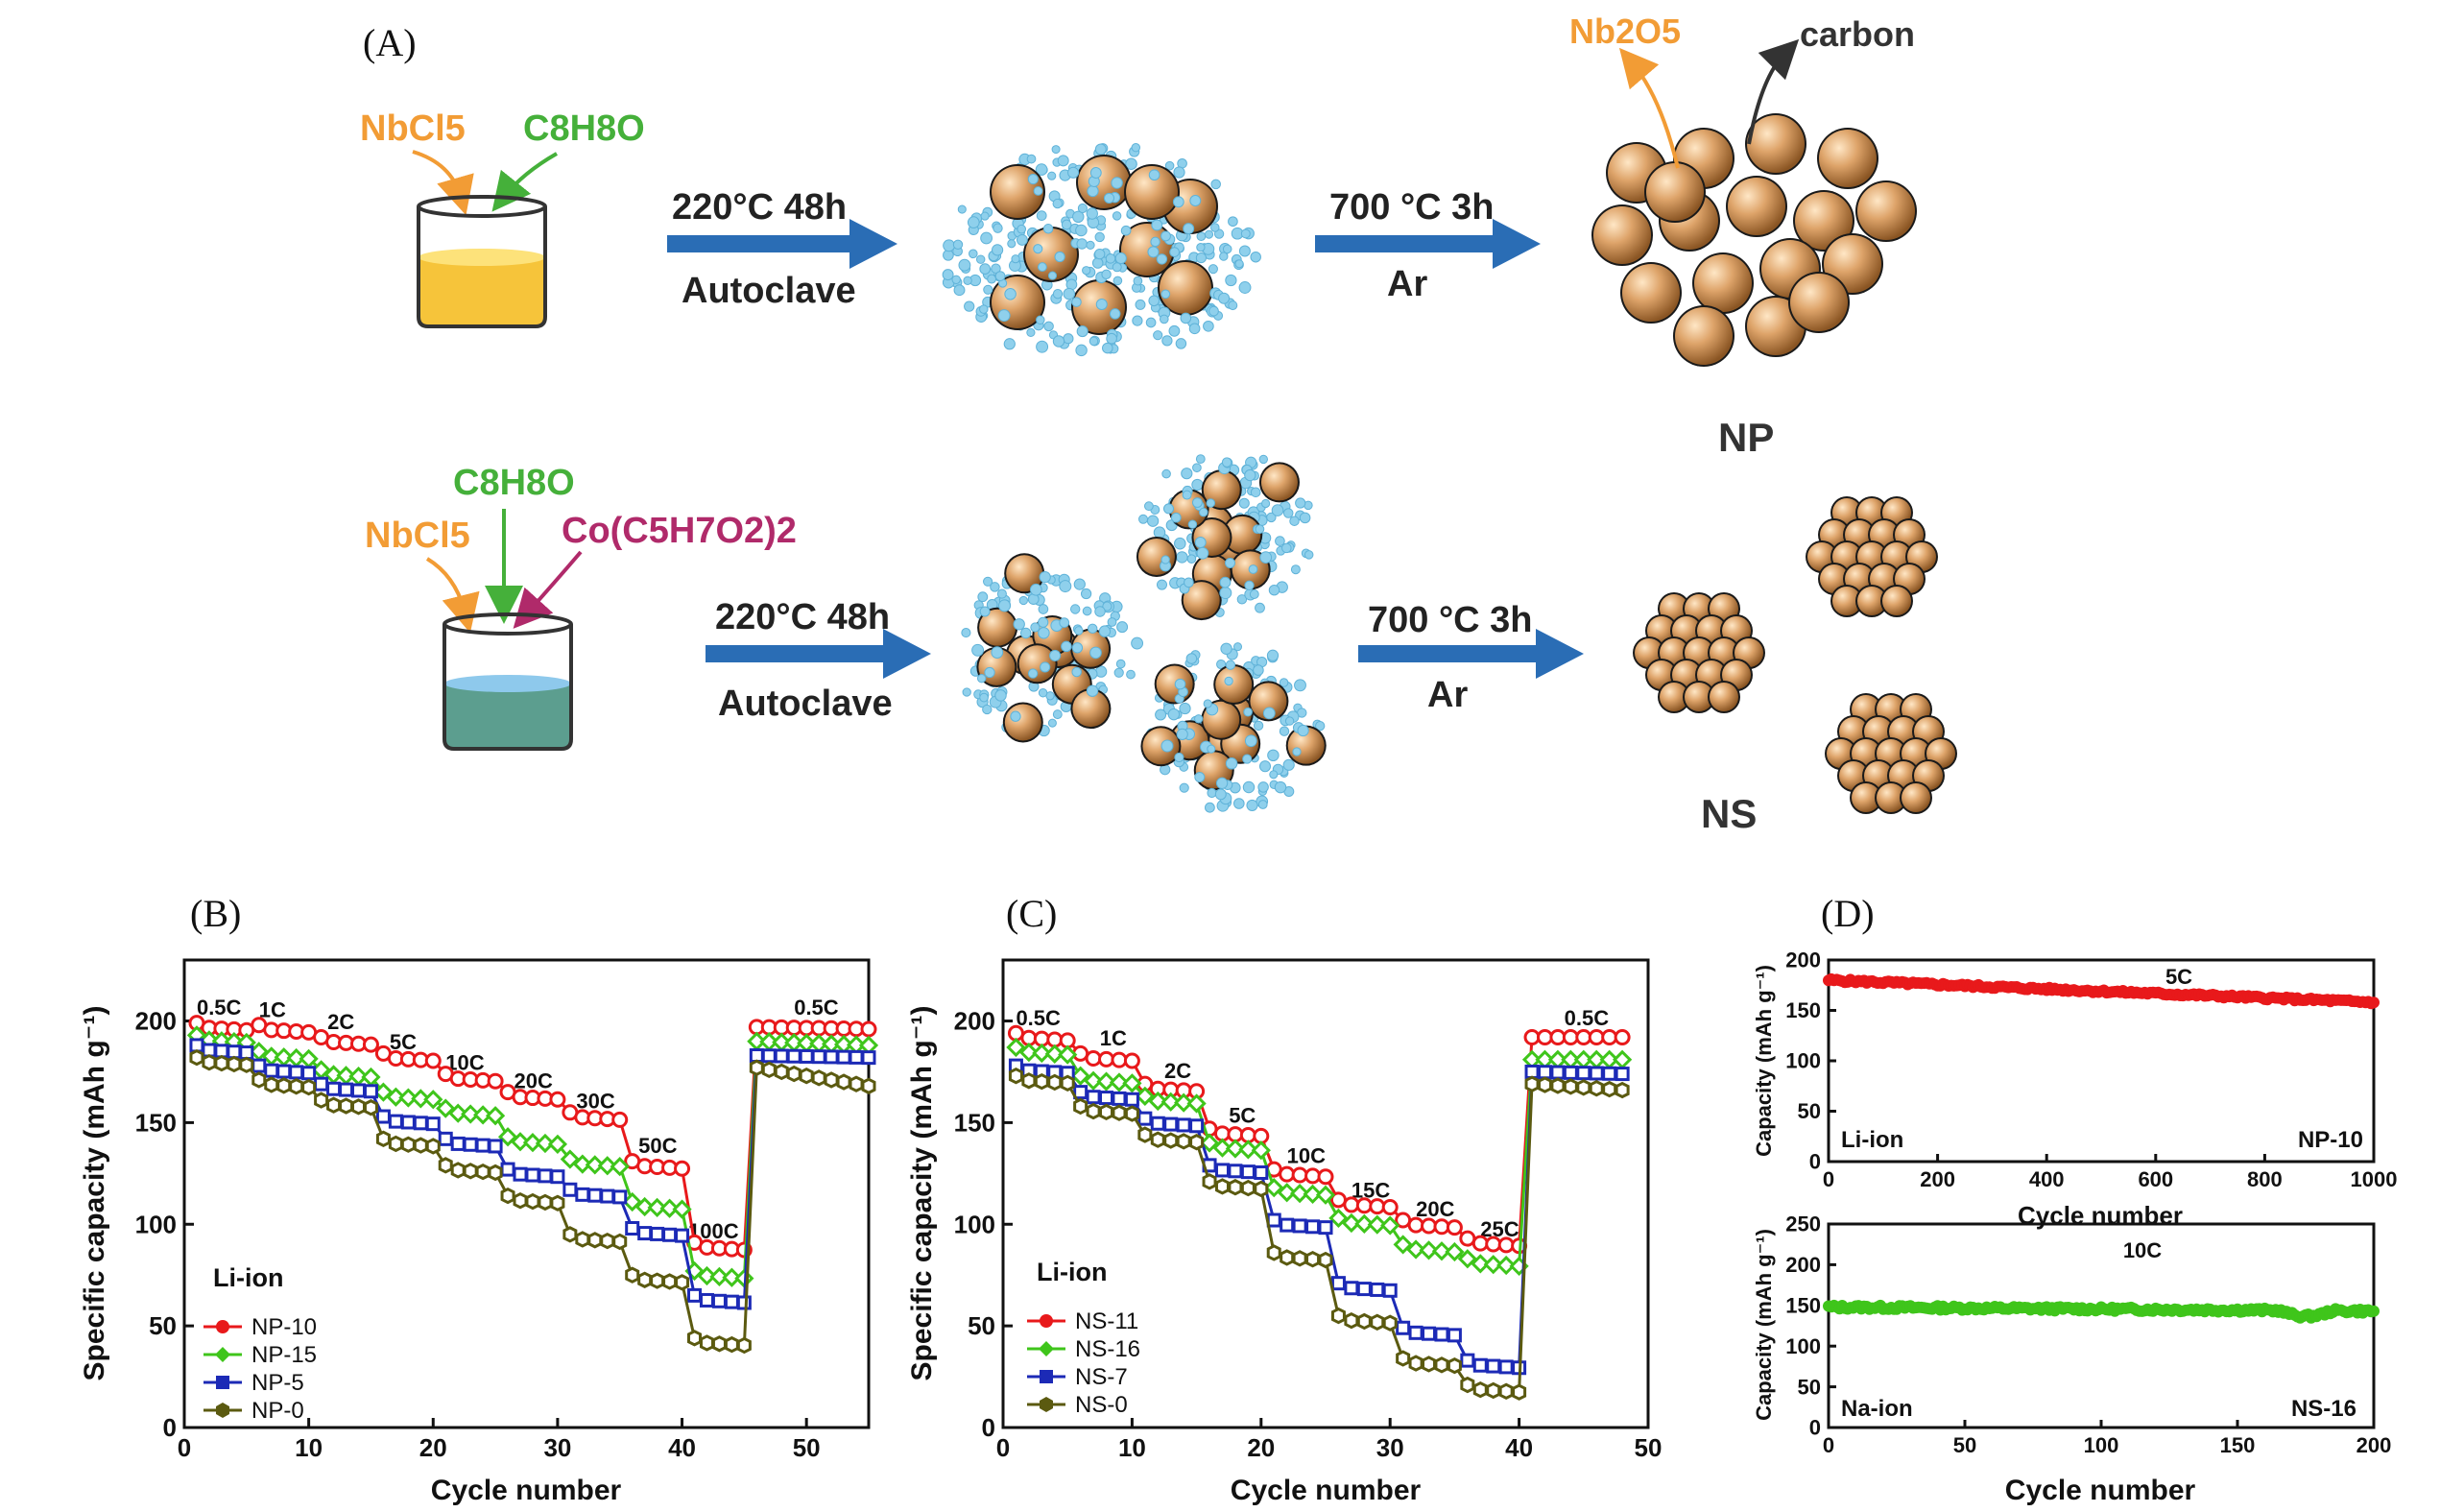  Describe the element at coordinates (1964, 1445) in the screenshot. I see `x-tick-label: 50` at that location.